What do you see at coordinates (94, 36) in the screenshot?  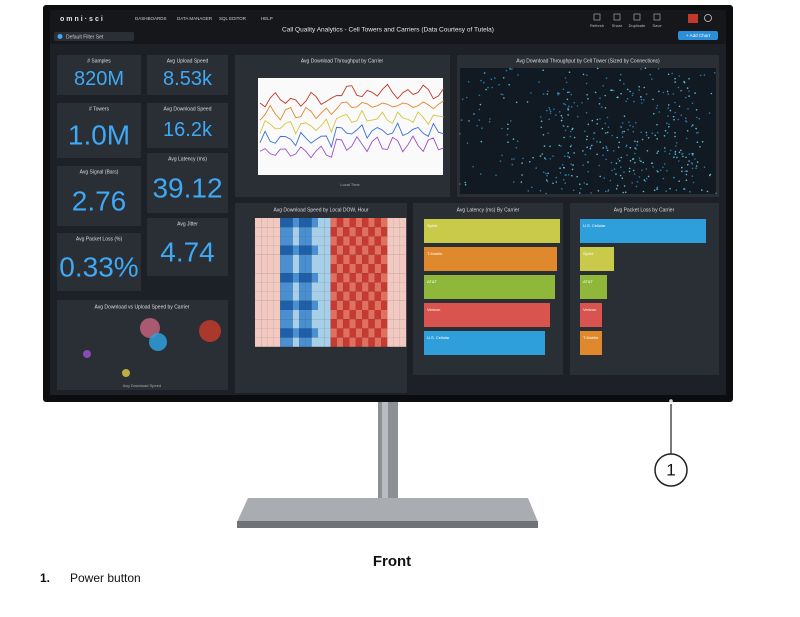 I see `filter-box` at bounding box center [94, 36].